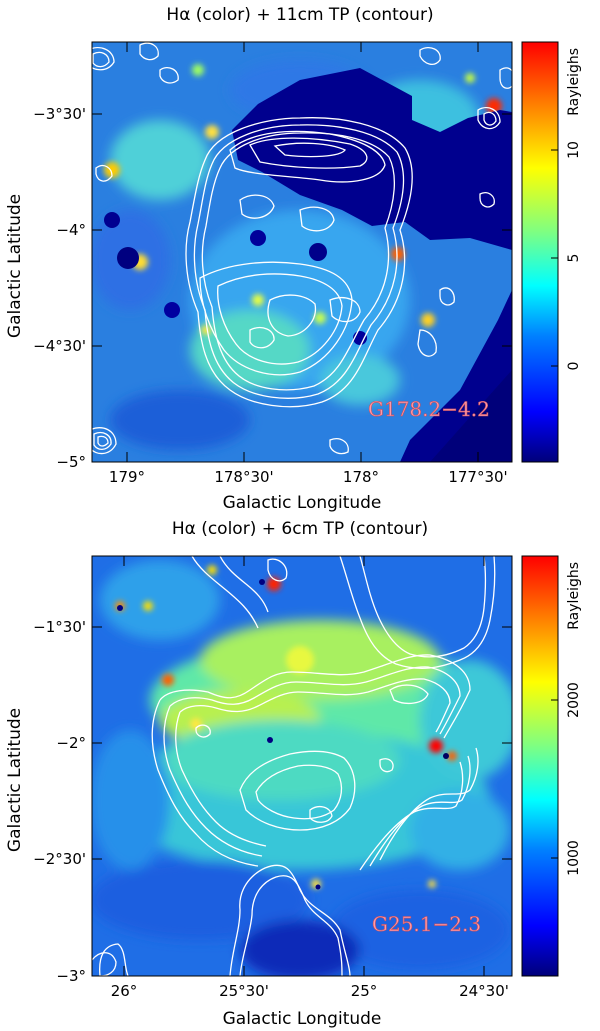 This screenshot has width=600, height=1031. I want to click on panel-2-ytick: −1°30', so click(59, 627).